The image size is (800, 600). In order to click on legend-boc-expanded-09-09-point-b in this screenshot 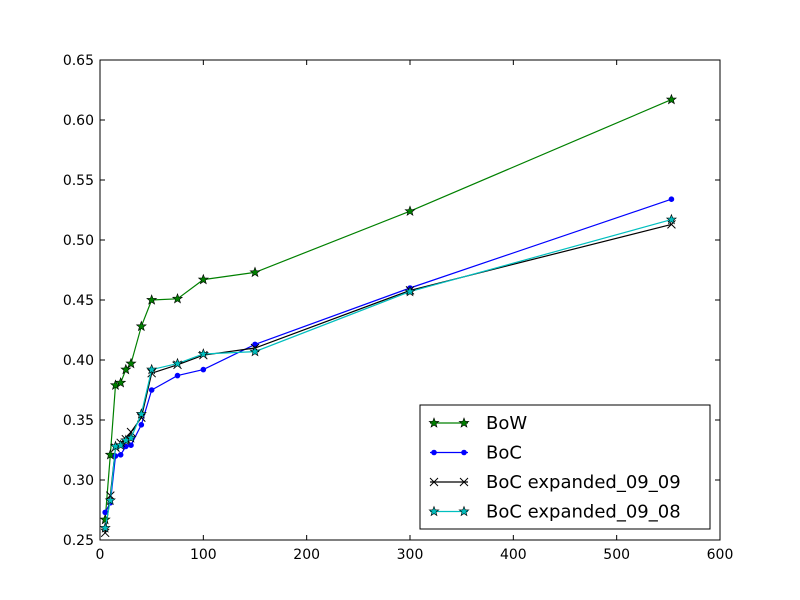, I will do `click(464, 482)`.